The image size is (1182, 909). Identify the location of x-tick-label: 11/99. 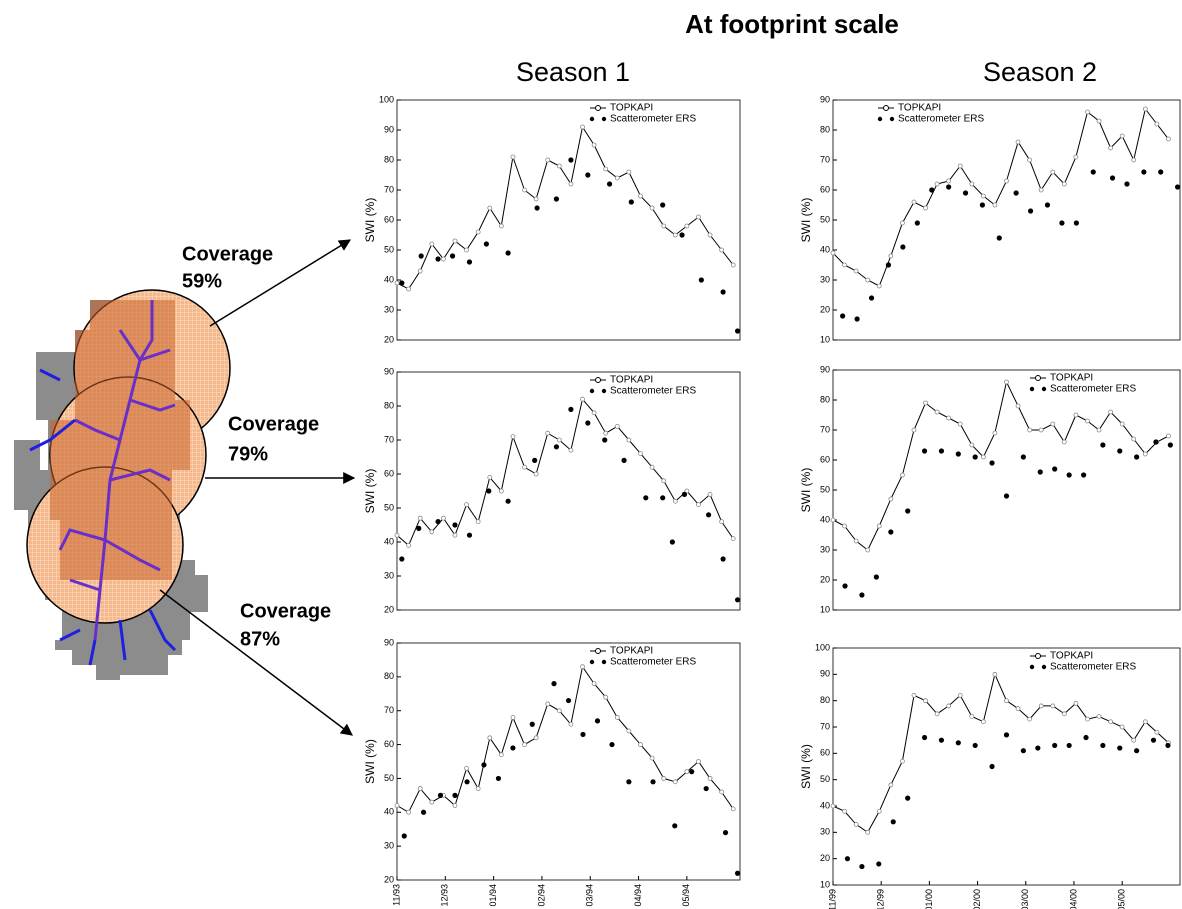
(832, 899).